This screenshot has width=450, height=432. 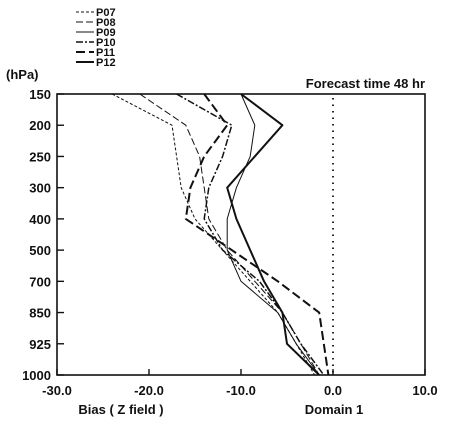 I want to click on y-axis-ticks: 150 200 250 300 400 500 700 850 925 1000, so click(x=43, y=235).